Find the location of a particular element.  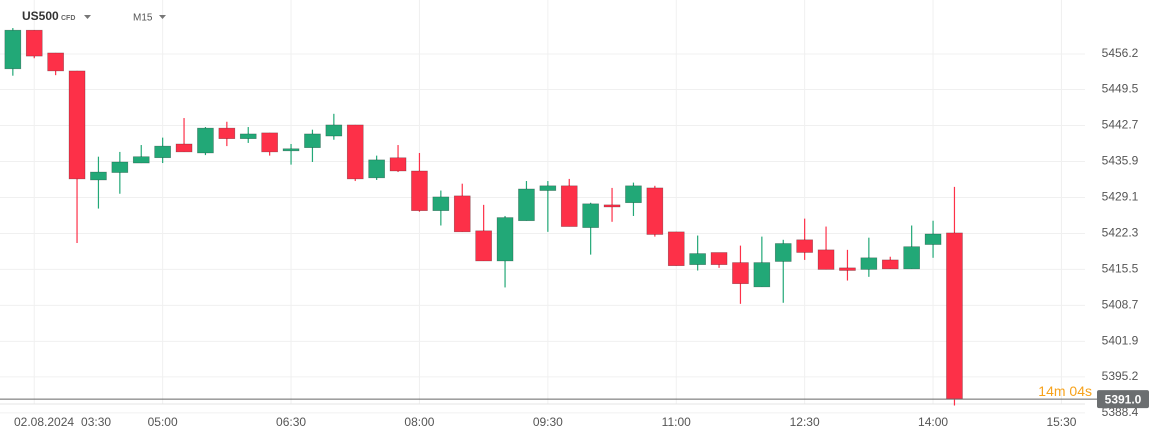

y-tick-label: 5449.5 is located at coordinates (1120, 89).